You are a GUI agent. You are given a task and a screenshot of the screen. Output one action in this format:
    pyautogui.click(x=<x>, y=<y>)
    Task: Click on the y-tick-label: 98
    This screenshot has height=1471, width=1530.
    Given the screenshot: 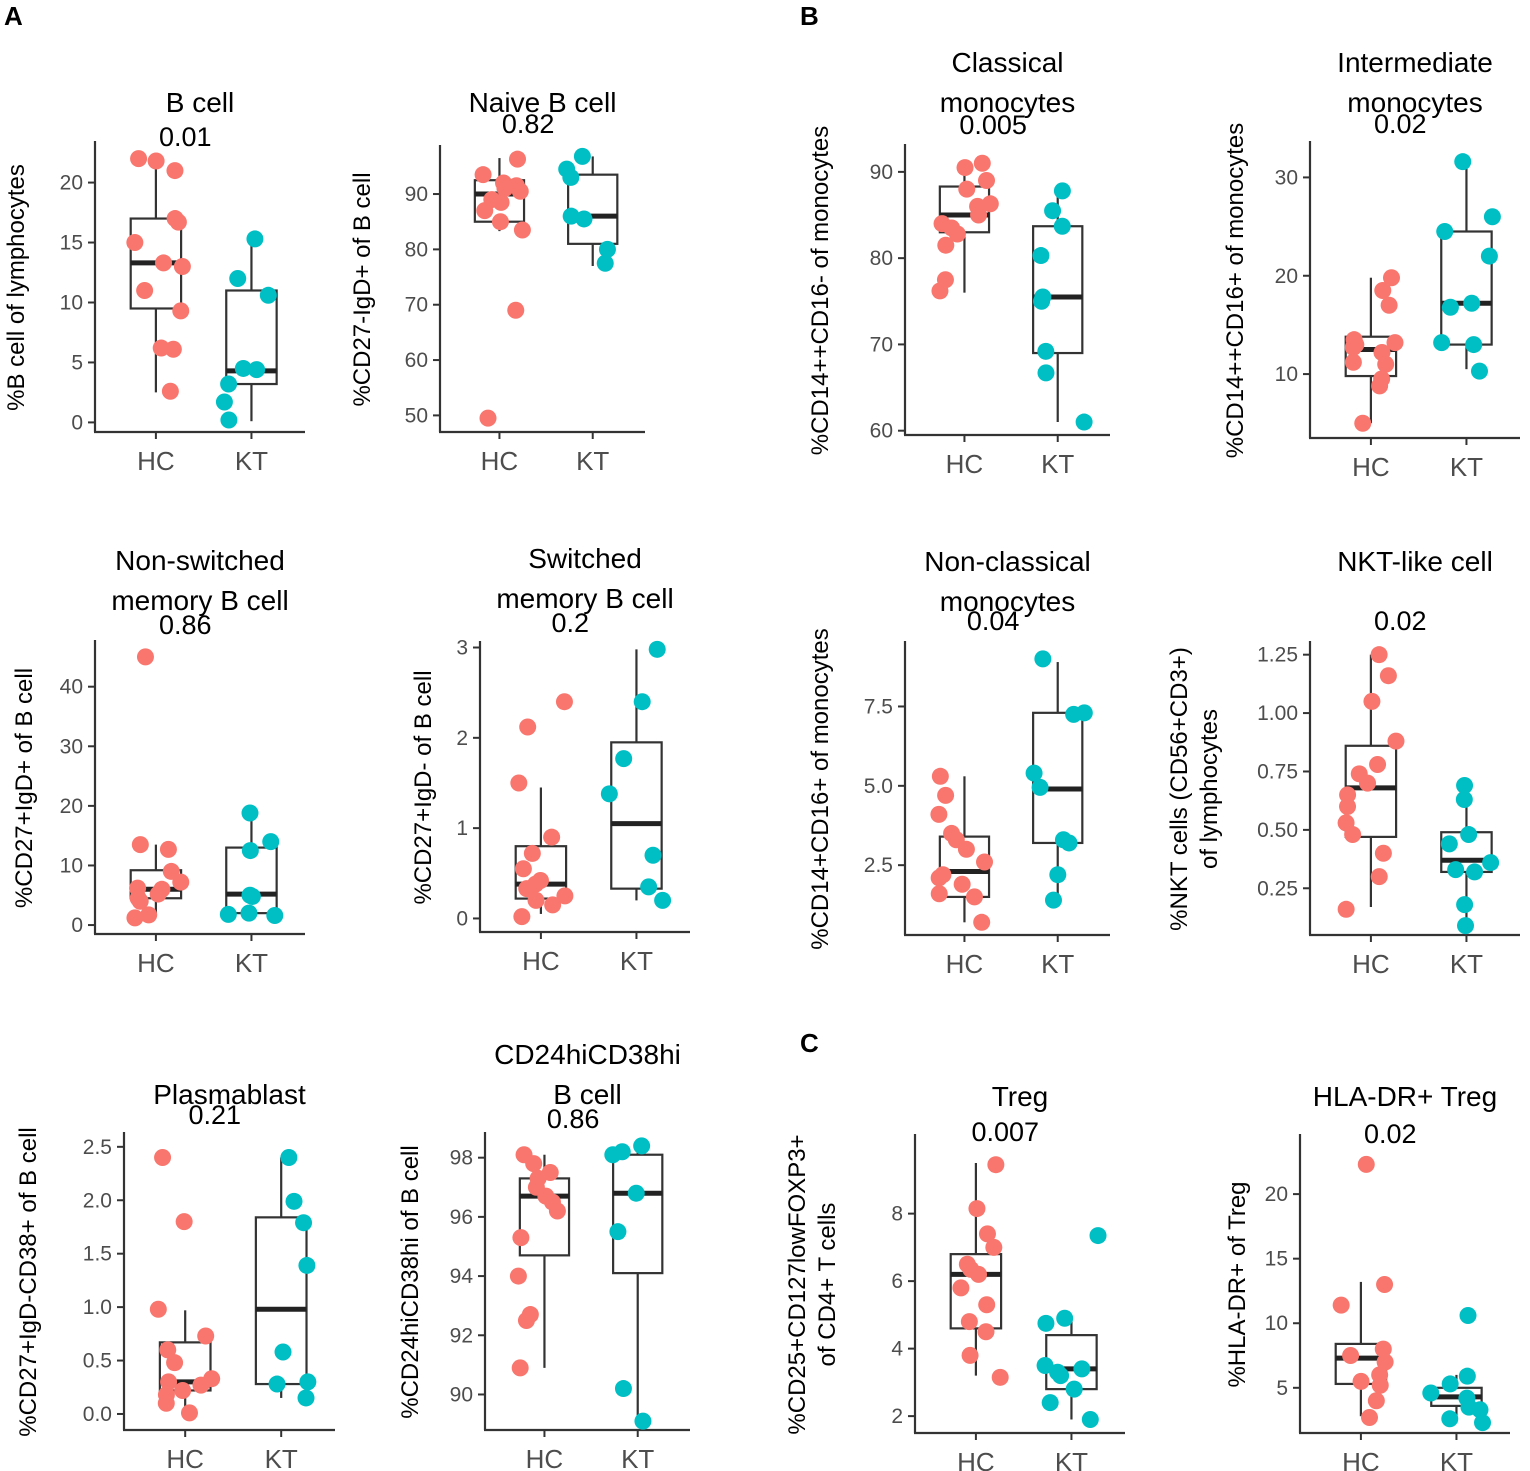 What is the action you would take?
    pyautogui.click(x=461, y=1158)
    